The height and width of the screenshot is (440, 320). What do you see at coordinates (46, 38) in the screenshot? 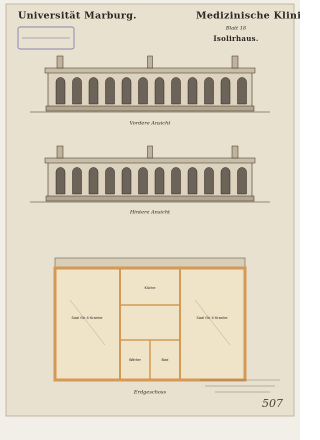
I see `stamp` at bounding box center [46, 38].